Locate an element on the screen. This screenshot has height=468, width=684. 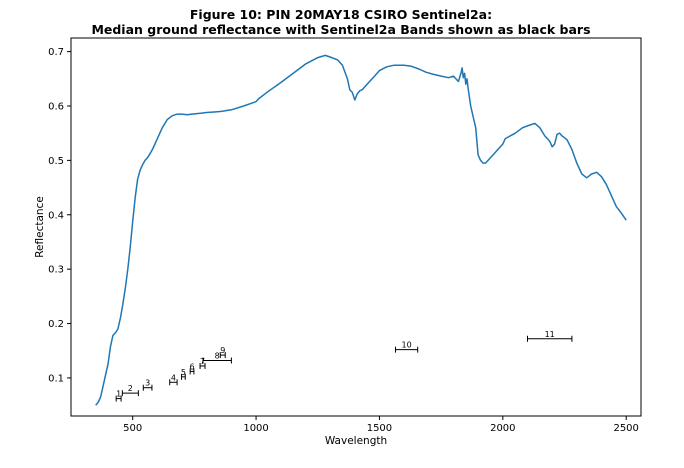
y-tick-label: 0.3 is located at coordinates (56, 270).